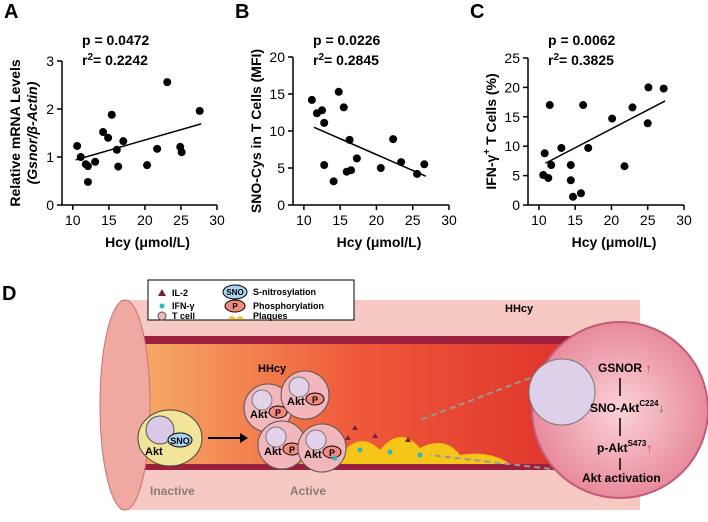 The image size is (708, 522). I want to click on label: S473, so click(637, 443).